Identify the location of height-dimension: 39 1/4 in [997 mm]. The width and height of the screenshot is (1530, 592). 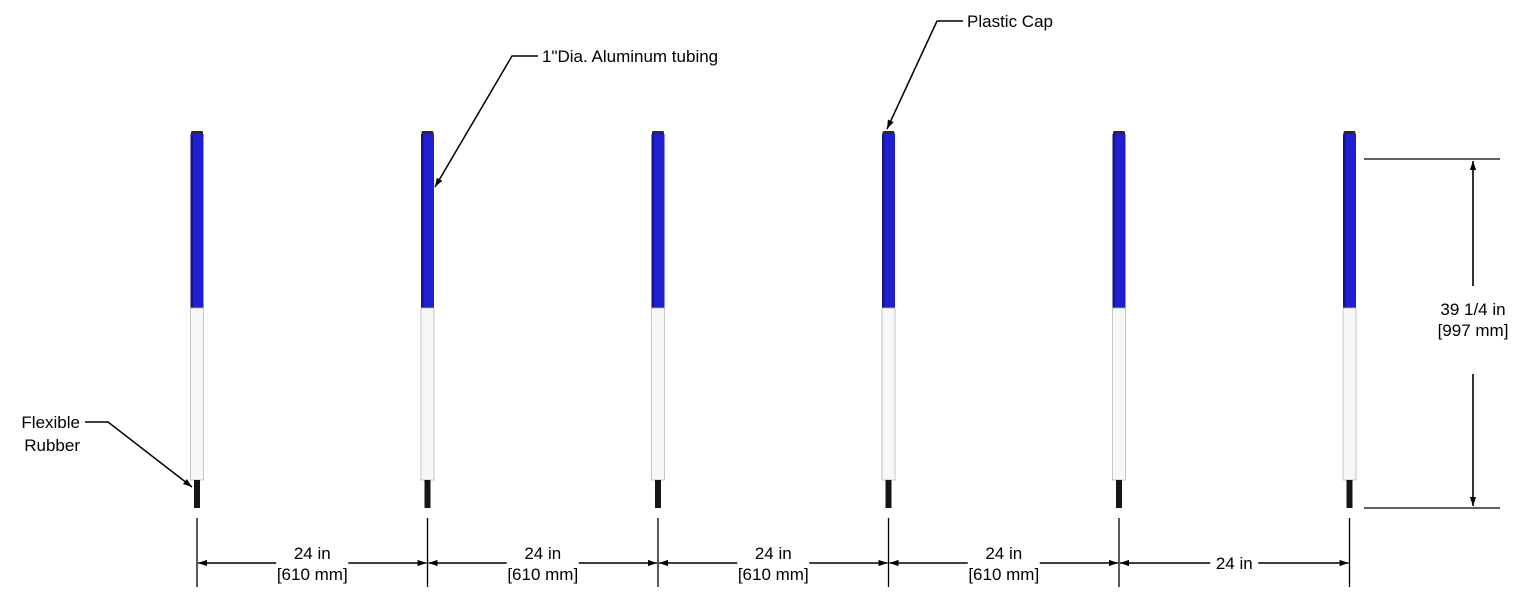
(1436, 333).